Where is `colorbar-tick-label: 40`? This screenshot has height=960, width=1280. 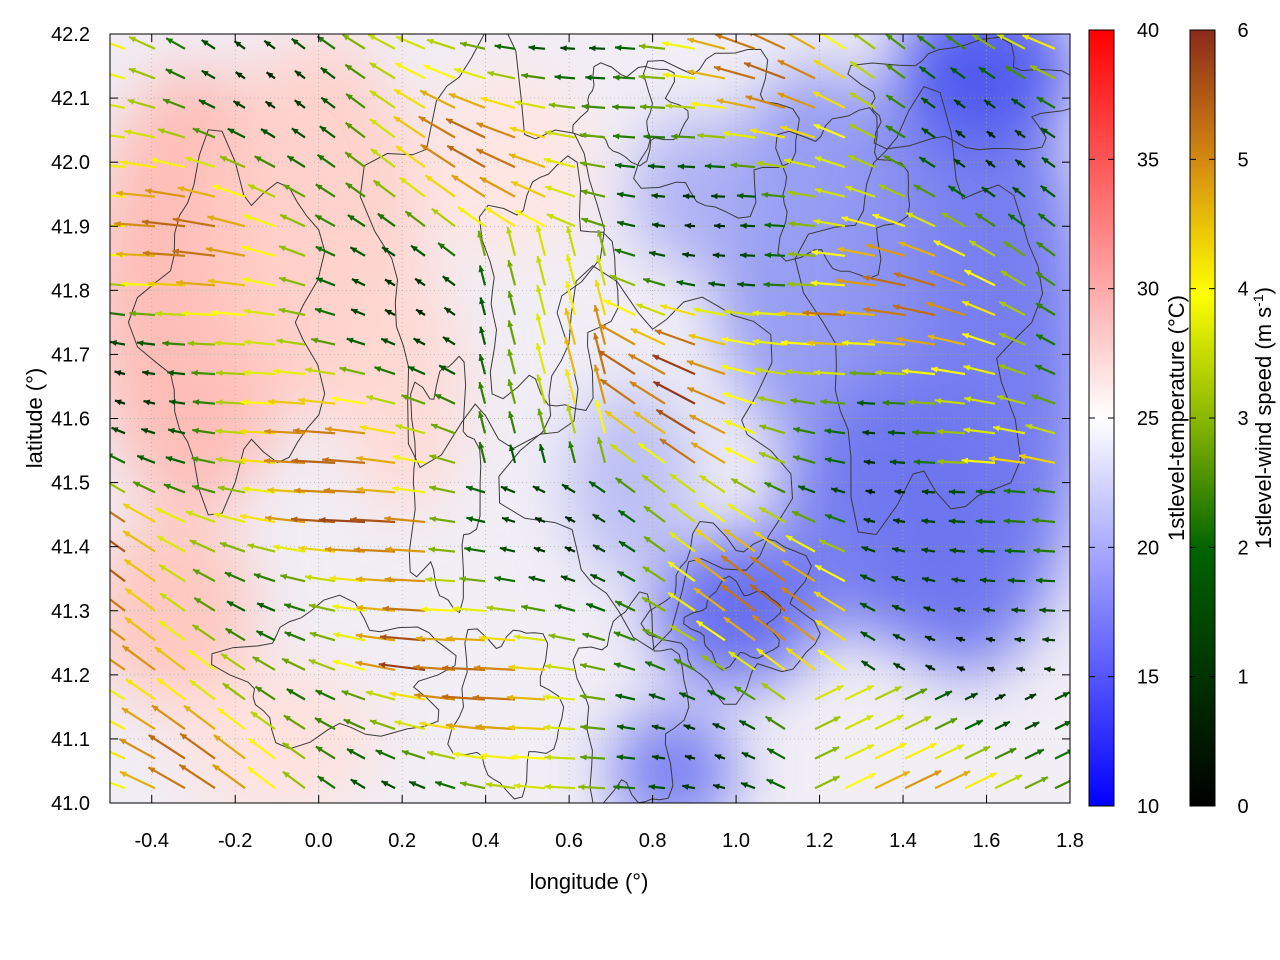 colorbar-tick-label: 40 is located at coordinates (1148, 31).